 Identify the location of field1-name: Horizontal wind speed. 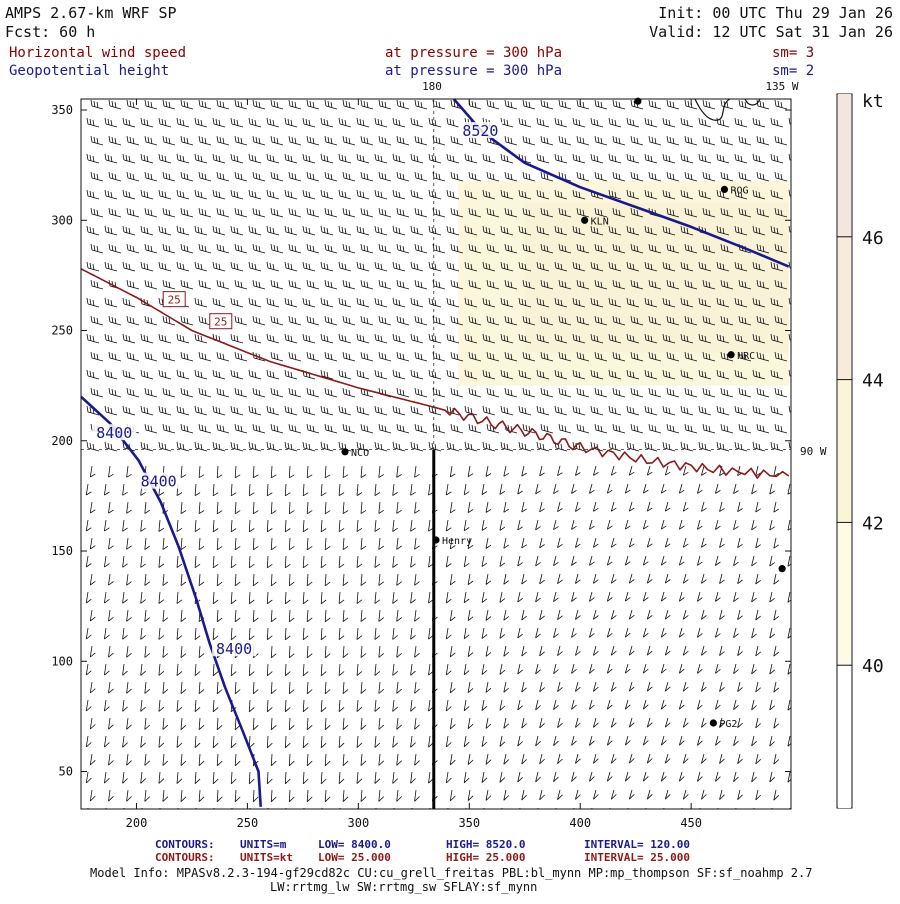
(97, 53).